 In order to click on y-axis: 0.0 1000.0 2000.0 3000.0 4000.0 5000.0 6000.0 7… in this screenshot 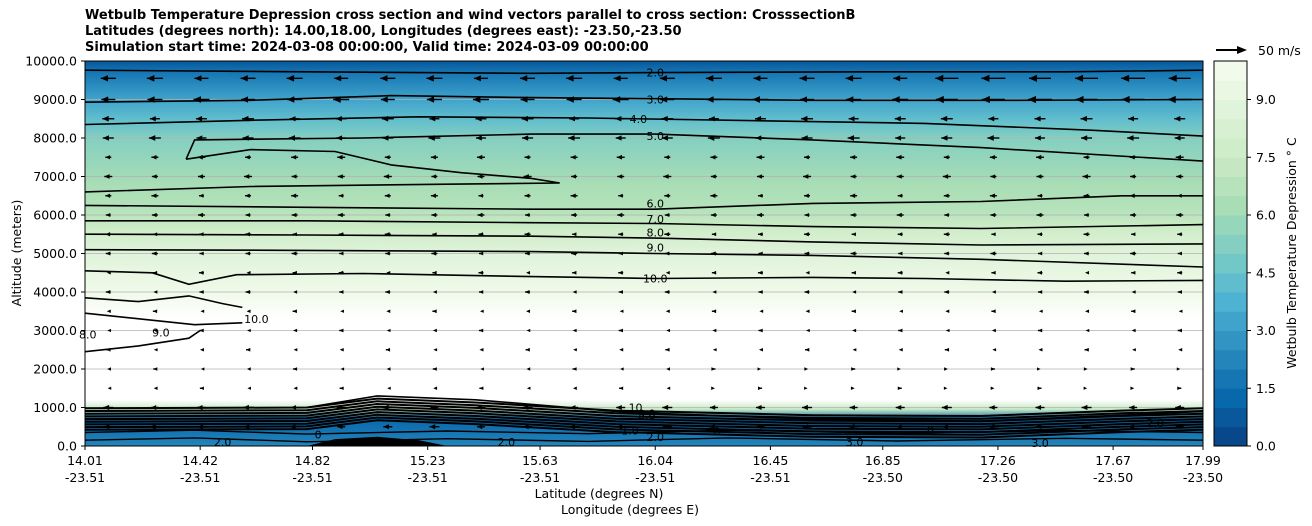, I will do `click(55, 254)`.